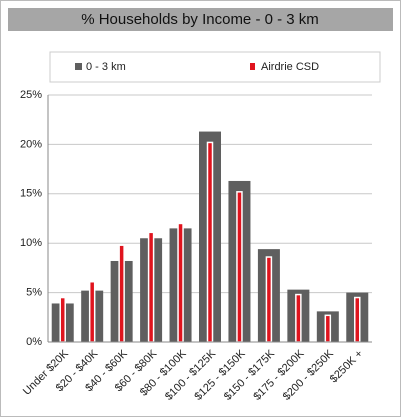  I want to click on legend-label: Airdrie CSD, so click(290, 67).